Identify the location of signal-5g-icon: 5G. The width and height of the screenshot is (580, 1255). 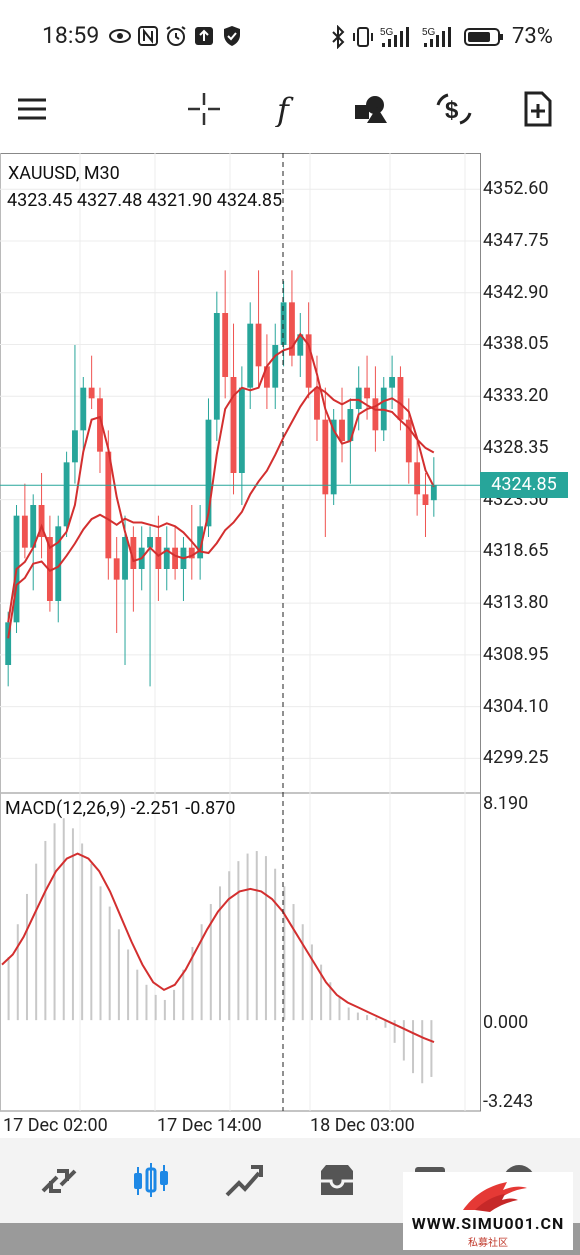
(394, 36).